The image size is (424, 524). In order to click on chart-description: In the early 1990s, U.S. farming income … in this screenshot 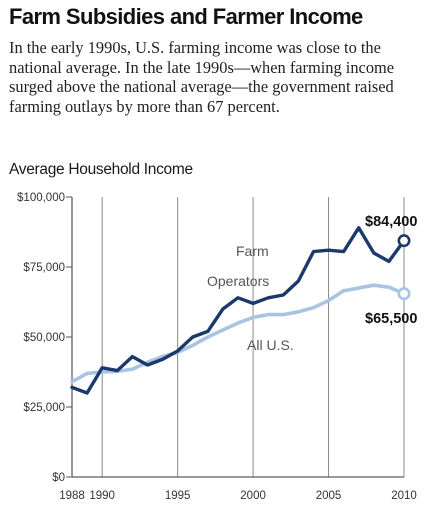, I will do `click(202, 77)`.